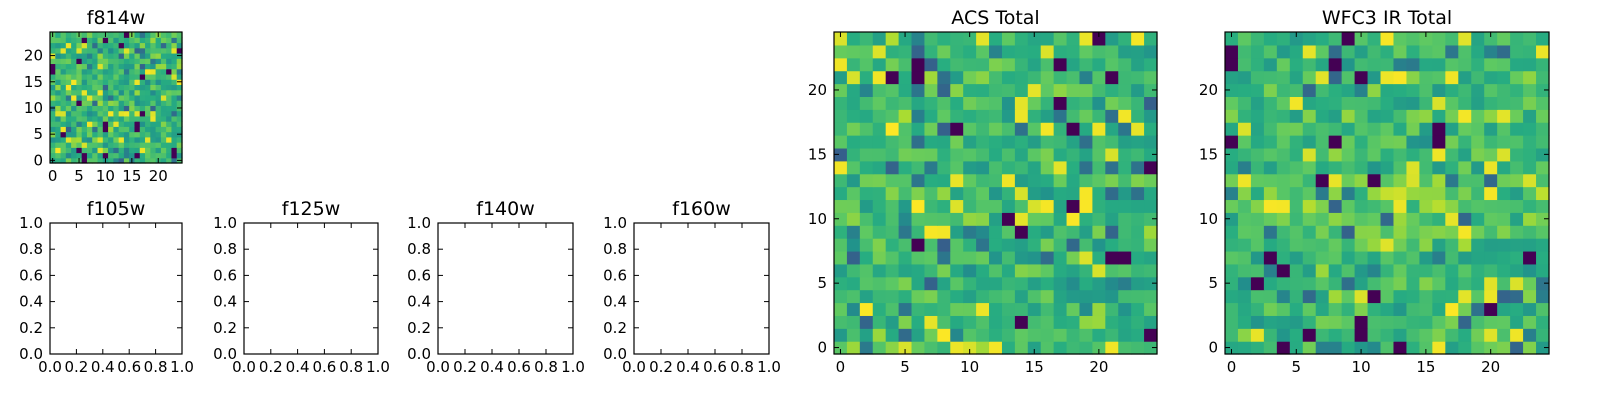 Image resolution: width=1600 pixels, height=400 pixels. I want to click on x-tick-label: 0, so click(53, 176).